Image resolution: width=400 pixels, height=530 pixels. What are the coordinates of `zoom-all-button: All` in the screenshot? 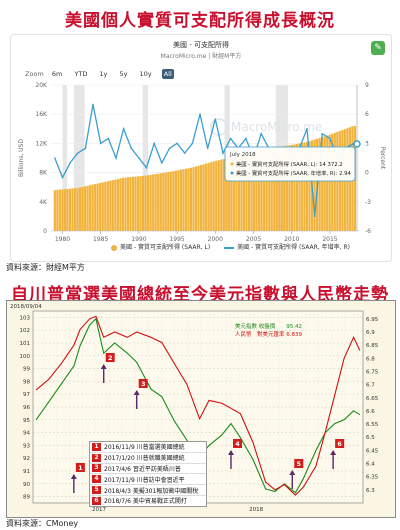 It's located at (167, 74).